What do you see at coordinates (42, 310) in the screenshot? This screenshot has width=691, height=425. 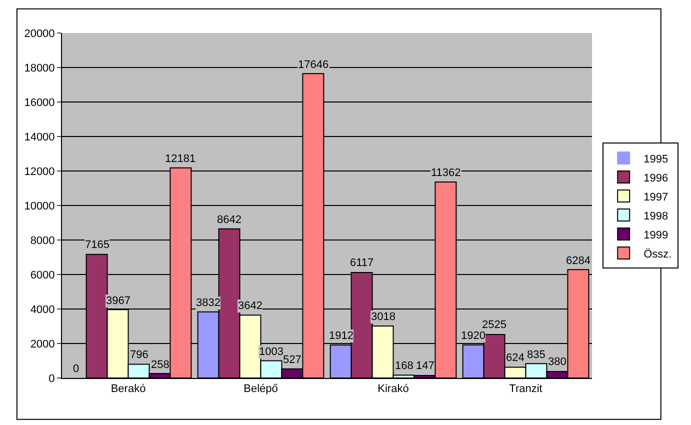 I see `y-tick-label: 4000` at bounding box center [42, 310].